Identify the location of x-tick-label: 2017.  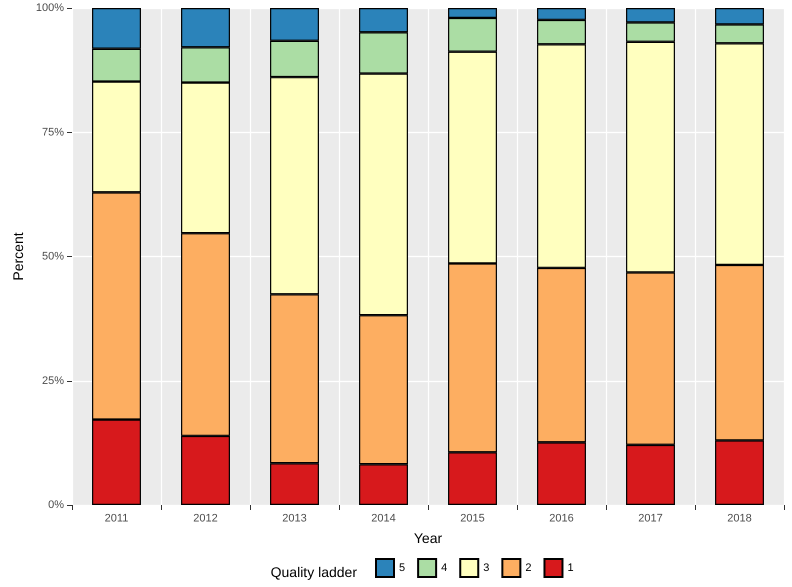
(650, 518).